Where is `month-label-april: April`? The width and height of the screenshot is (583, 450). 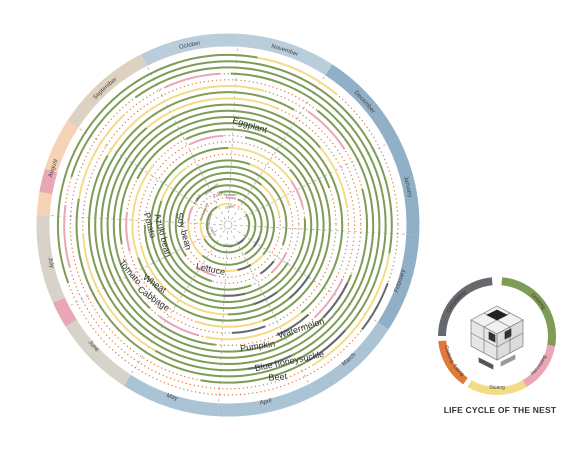
month-label-april: April is located at coordinates (265, 402).